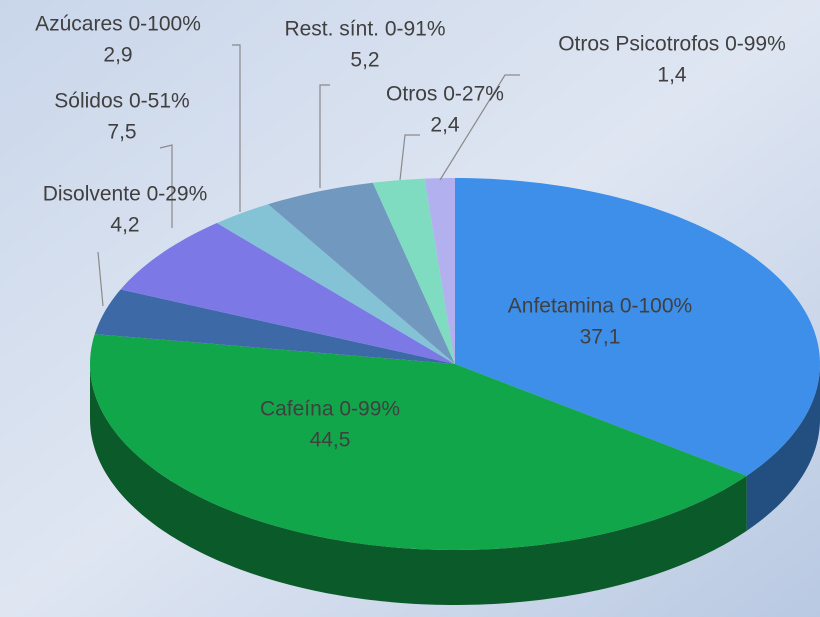 The image size is (820, 617). What do you see at coordinates (330, 409) in the screenshot?
I see `data-label-name: Cafeína 0-99%` at bounding box center [330, 409].